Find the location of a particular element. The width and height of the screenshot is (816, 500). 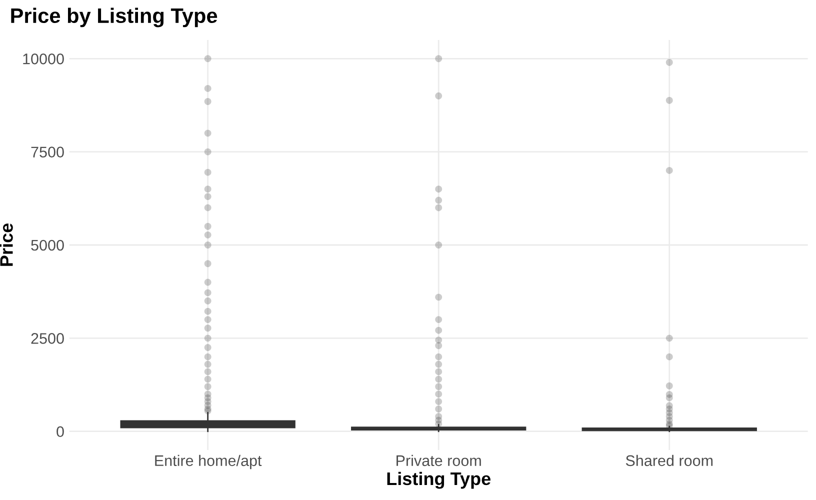

x-tick-label: Shared room is located at coordinates (669, 460).